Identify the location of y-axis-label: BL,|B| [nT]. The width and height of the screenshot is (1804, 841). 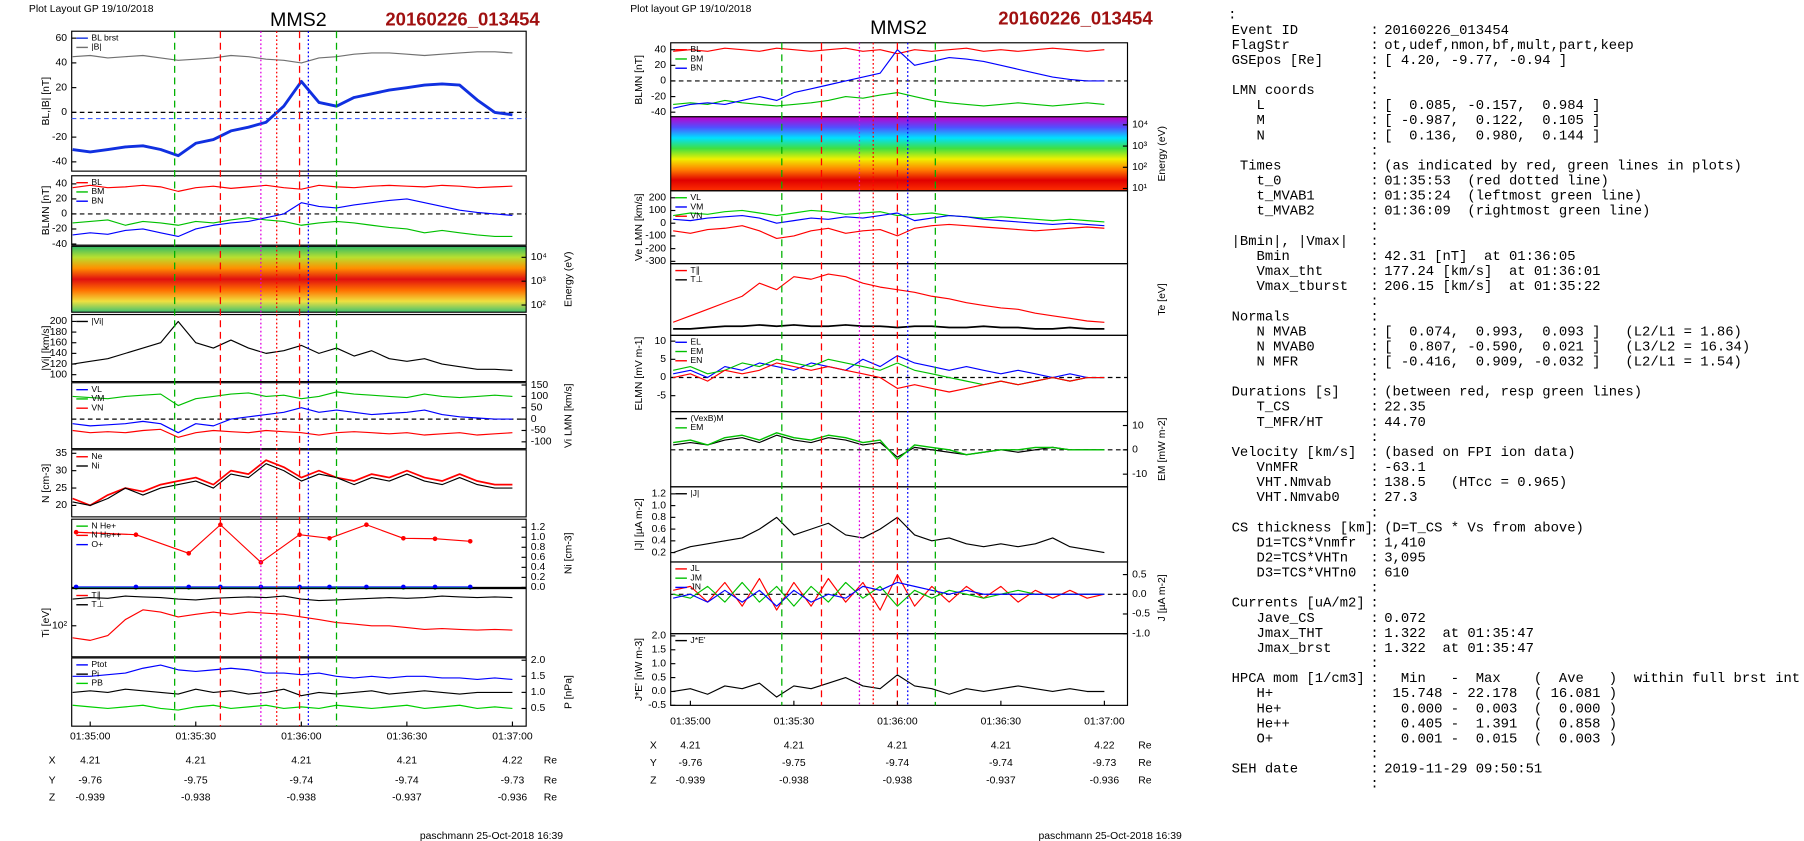
(46, 101).